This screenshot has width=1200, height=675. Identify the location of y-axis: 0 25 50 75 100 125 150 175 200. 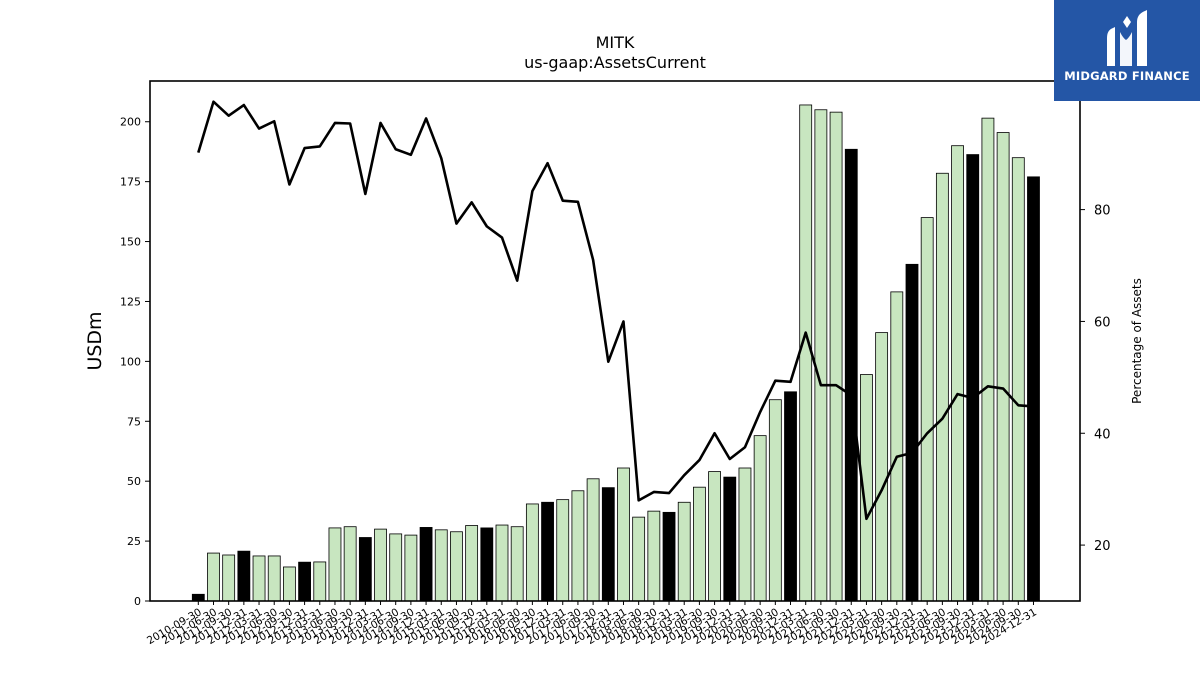
(135, 362).